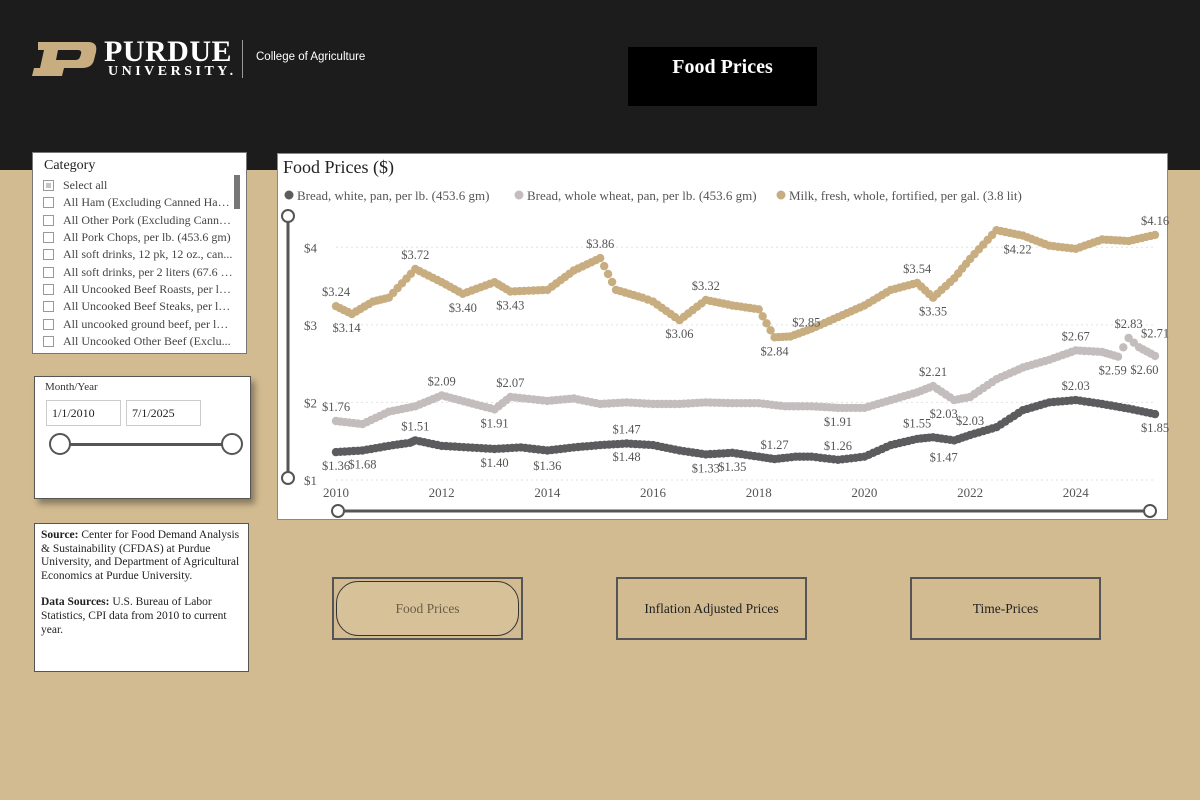 The width and height of the screenshot is (1200, 800). What do you see at coordinates (336, 407) in the screenshot?
I see `data-label: $1.76` at bounding box center [336, 407].